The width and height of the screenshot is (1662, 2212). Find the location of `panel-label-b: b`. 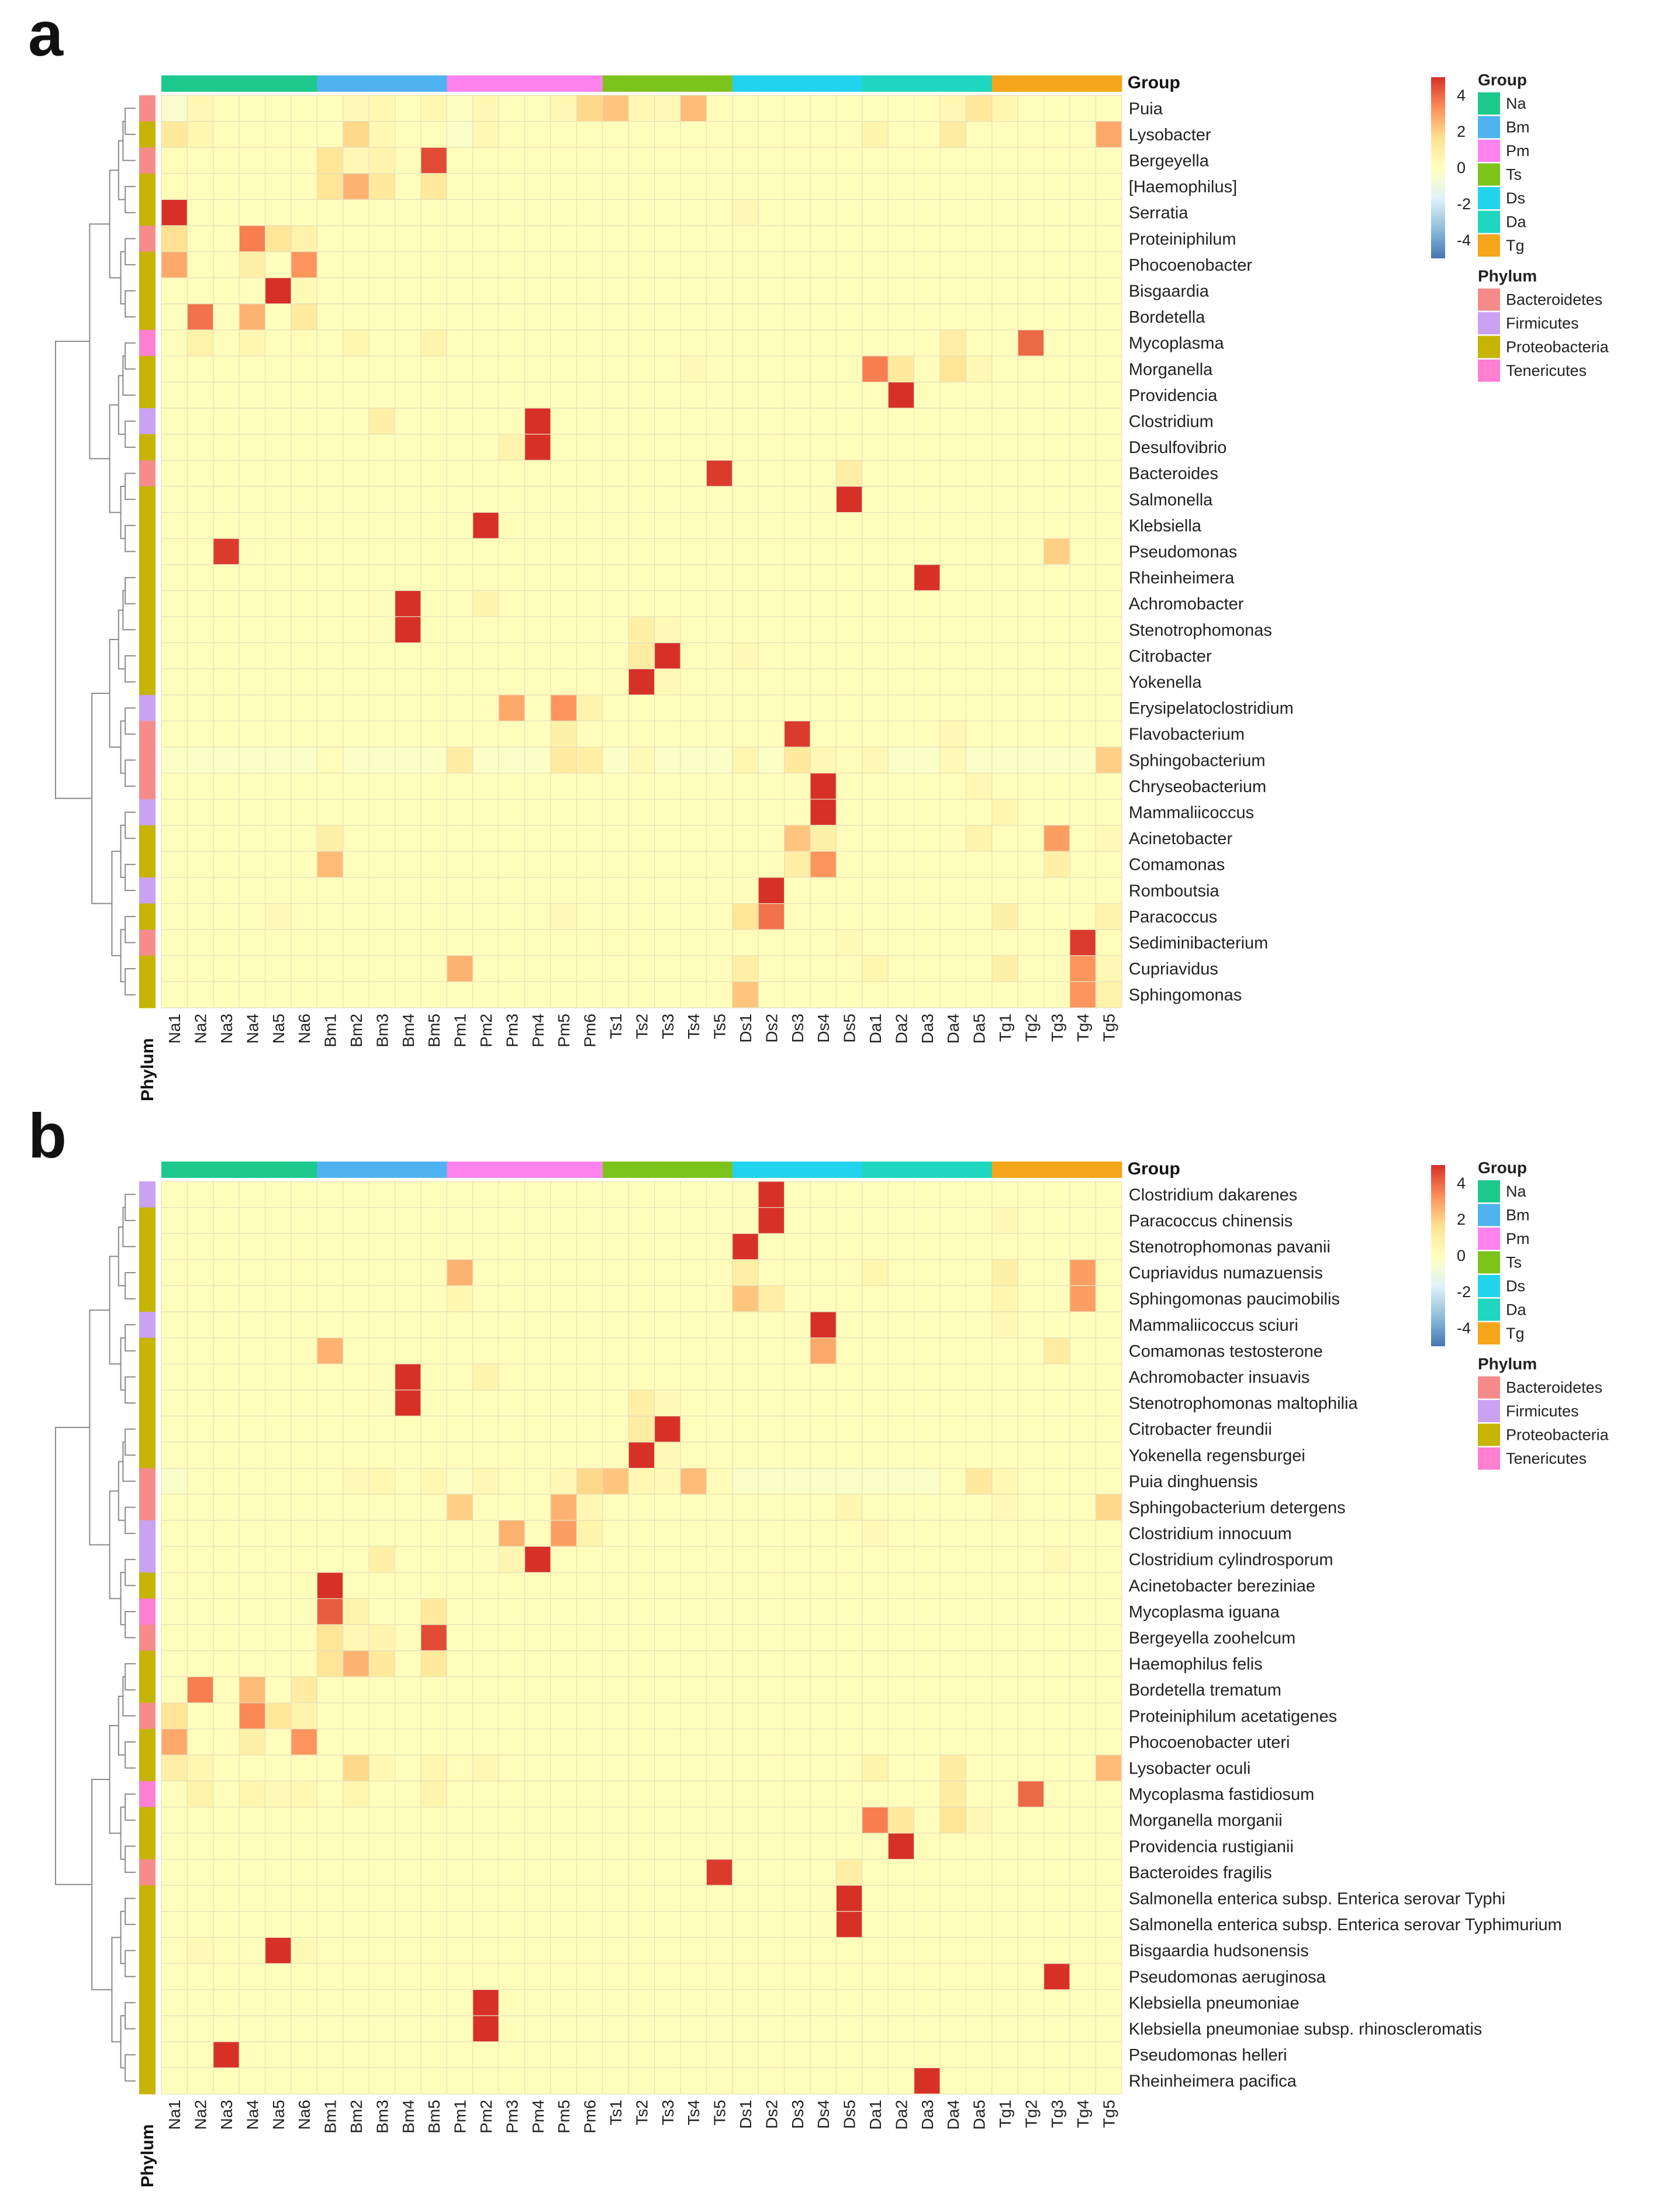

panel-label-b: b is located at coordinates (47, 1135).